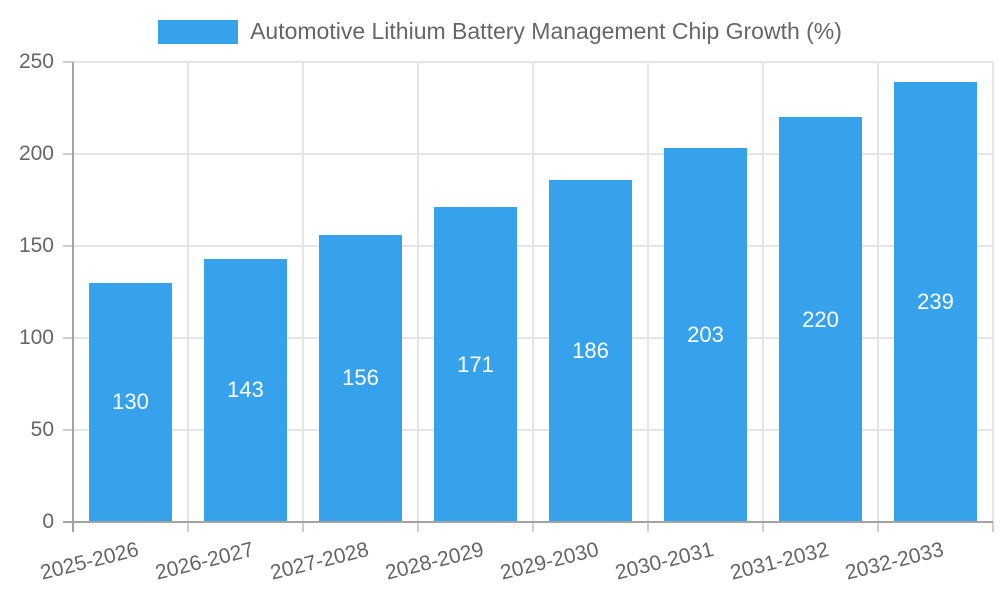 This screenshot has height=600, width=1000. I want to click on bar-value-label: 239, so click(935, 302).